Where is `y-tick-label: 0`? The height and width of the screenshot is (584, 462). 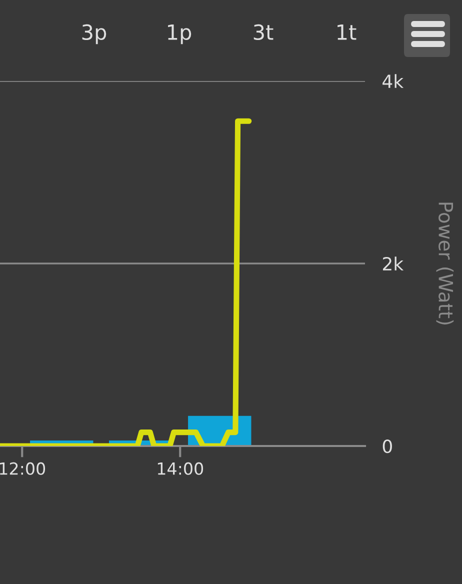 y-tick-label: 0 is located at coordinates (387, 446).